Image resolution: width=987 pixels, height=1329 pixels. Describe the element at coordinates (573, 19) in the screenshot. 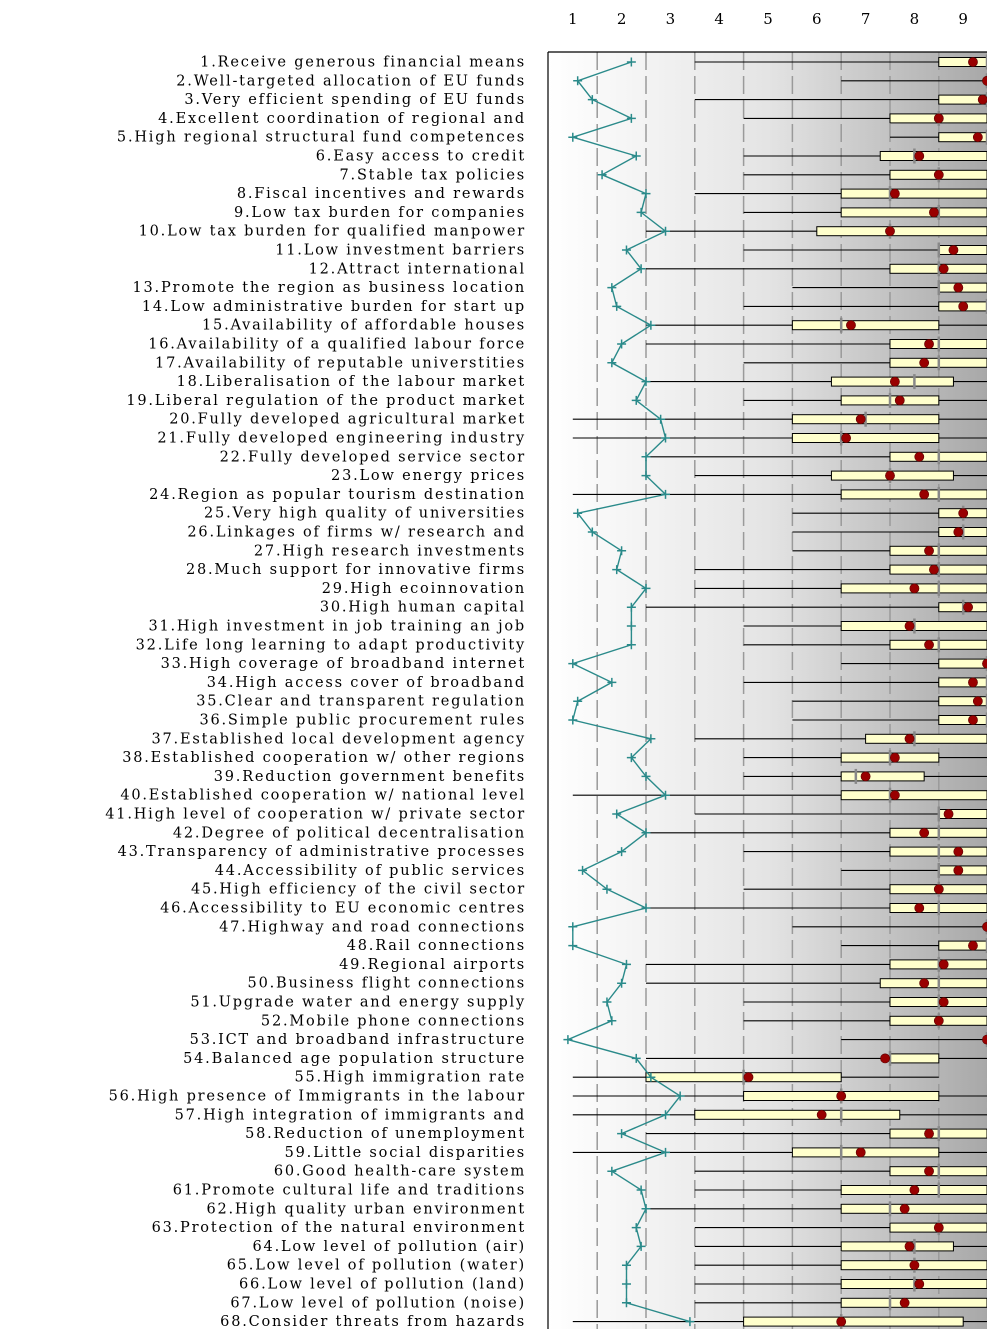

I see `x-tick-label: 1` at that location.